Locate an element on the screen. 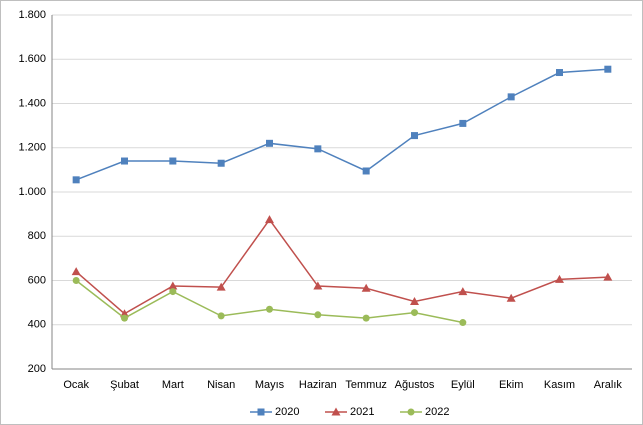 Image resolution: width=643 pixels, height=425 pixels. x-tick-label: Aralık is located at coordinates (608, 385).